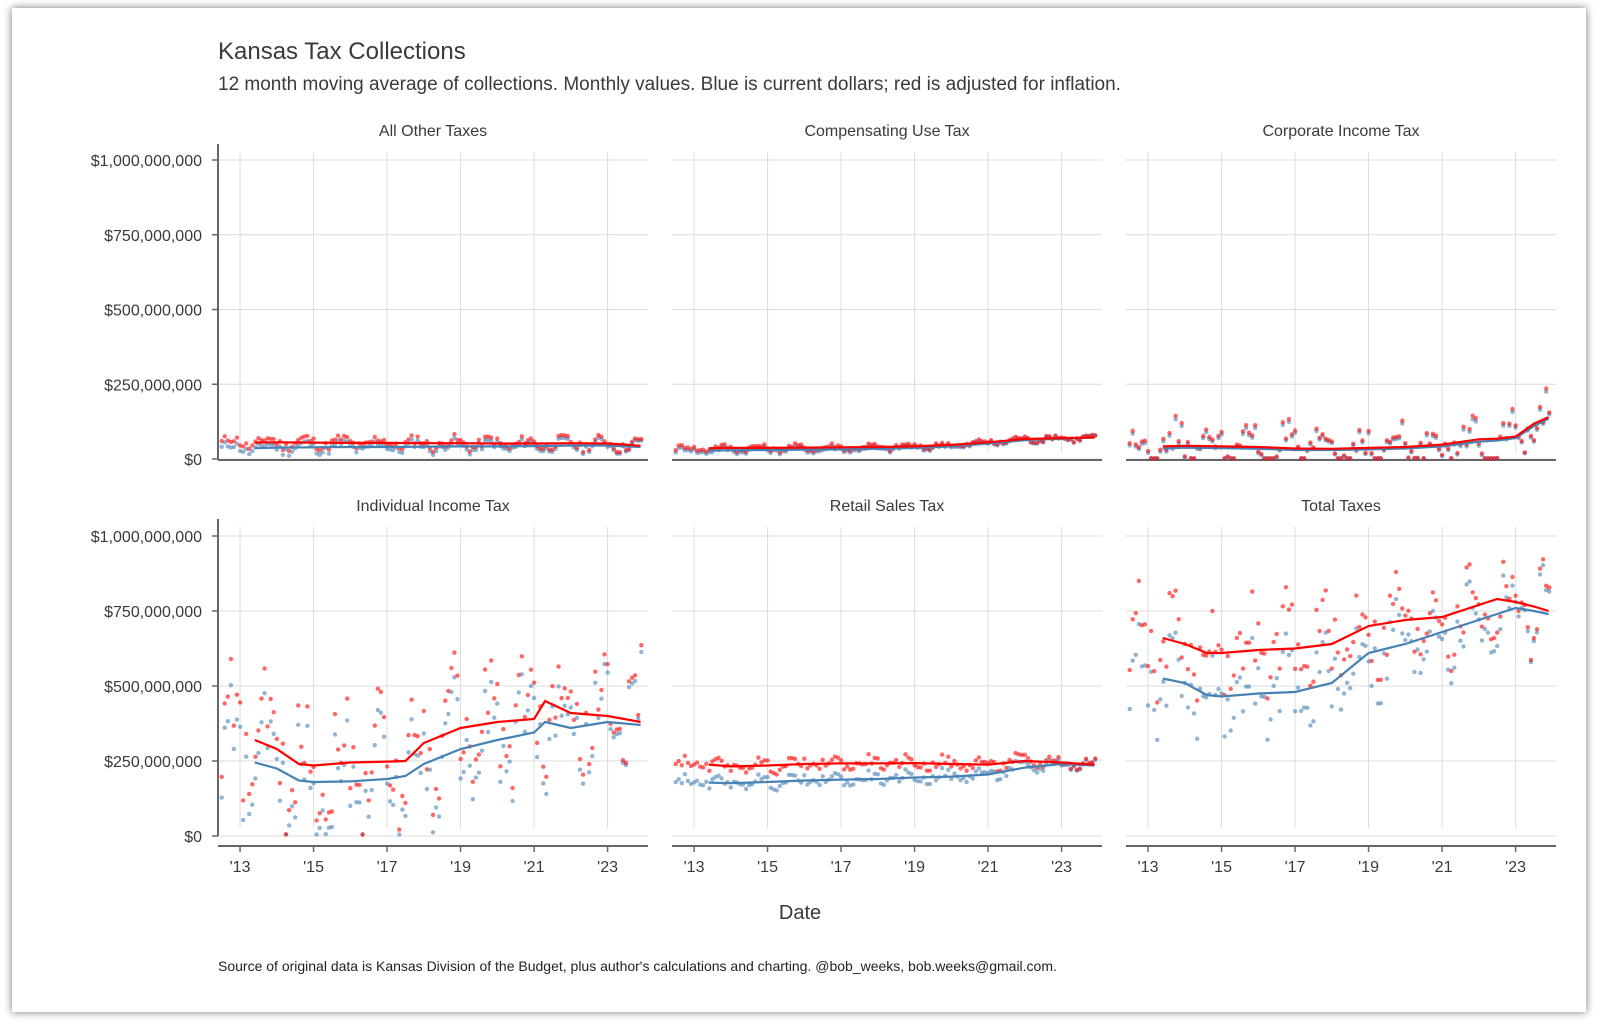 The image size is (1600, 1025). I want to click on x-tick-label: '17, so click(841, 867).